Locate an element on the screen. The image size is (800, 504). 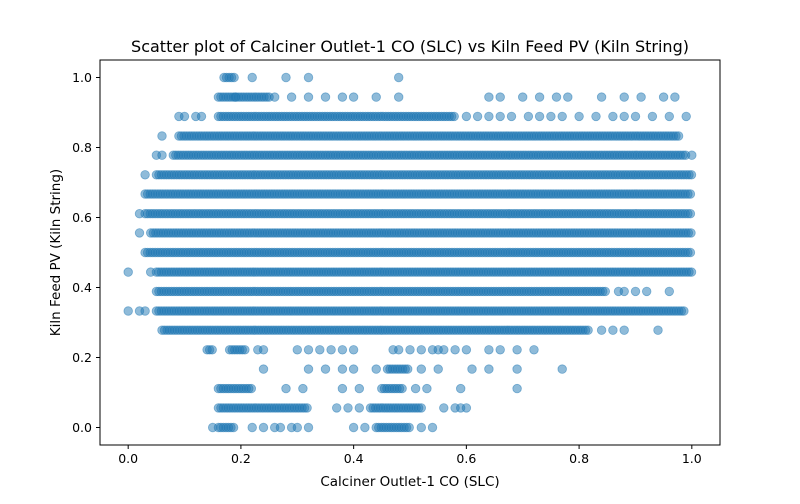
y-tick-label: 0.0 is located at coordinates (82, 427).